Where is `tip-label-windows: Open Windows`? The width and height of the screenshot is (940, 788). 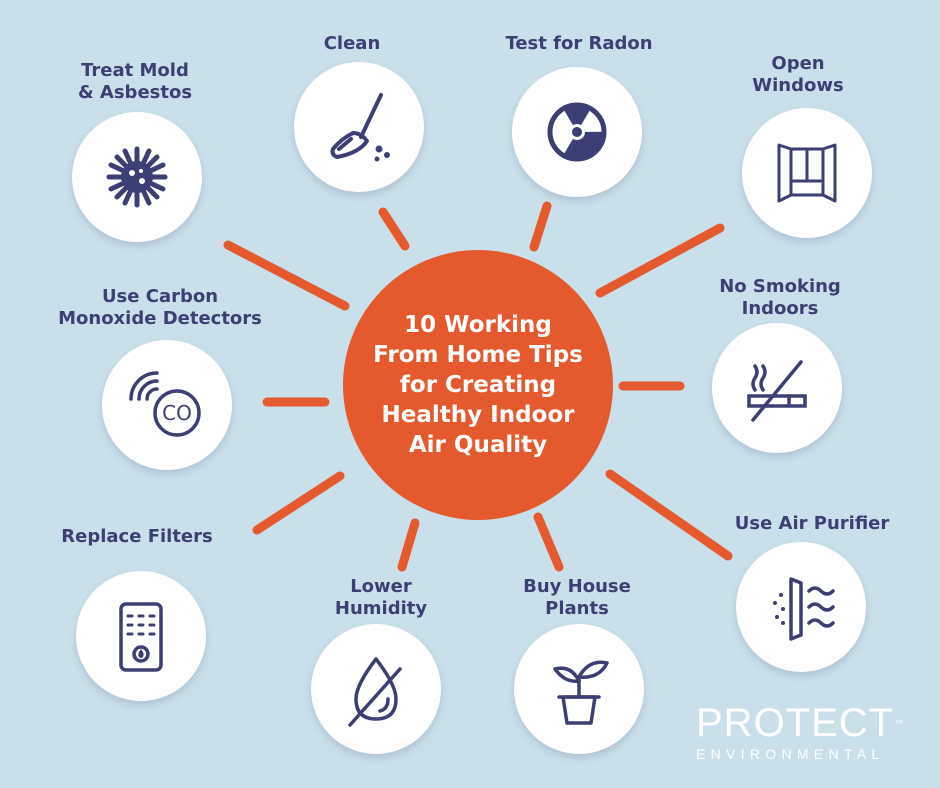
tip-label-windows: Open Windows is located at coordinates (798, 74).